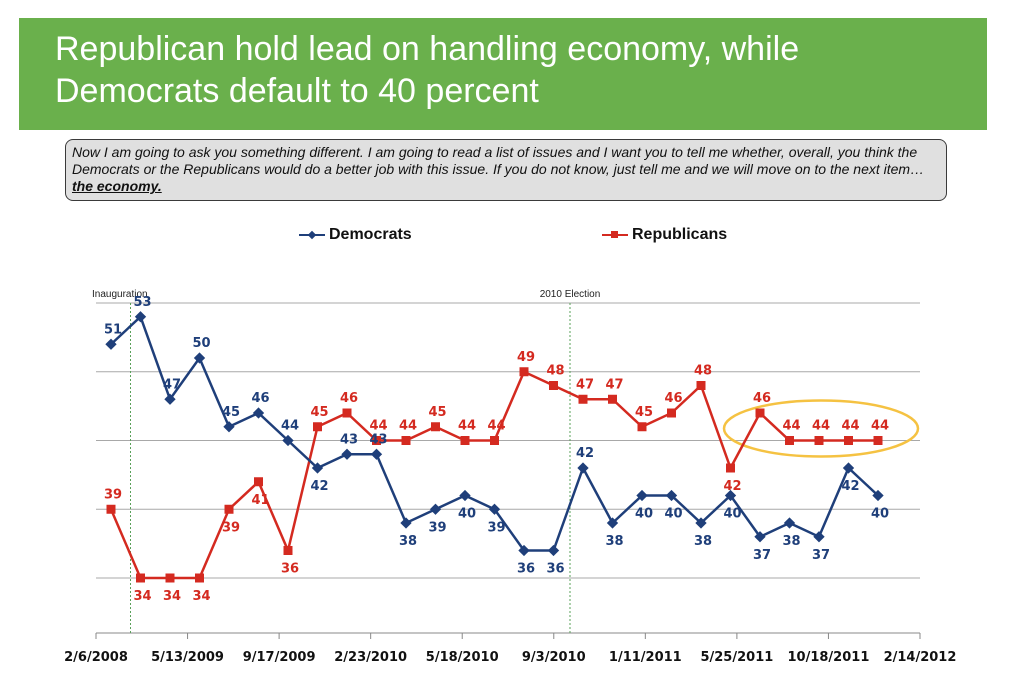 The width and height of the screenshot is (1011, 691). Describe the element at coordinates (554, 657) in the screenshot. I see `x-tick-label: 9/3/2010` at that location.